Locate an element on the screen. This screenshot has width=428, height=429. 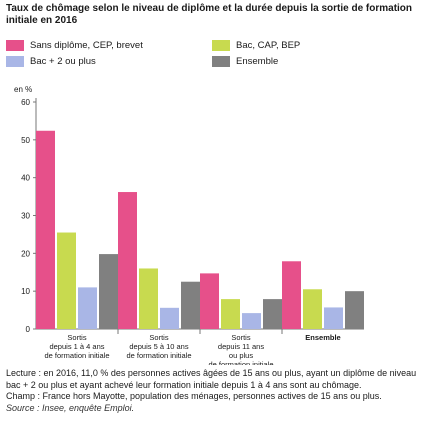
y-tick-label: 60 is located at coordinates (25, 102).